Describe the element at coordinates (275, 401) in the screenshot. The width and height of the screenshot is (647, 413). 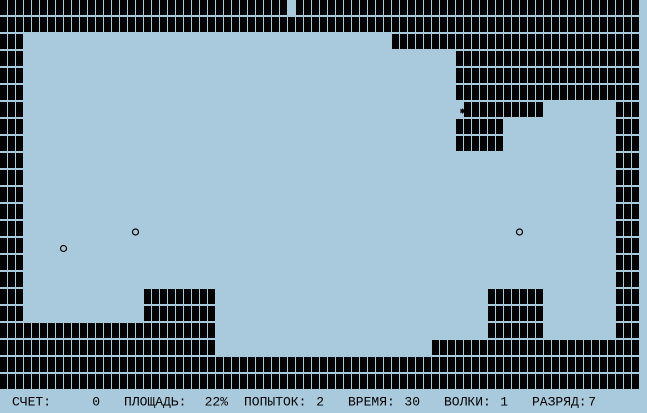
I see `status-label: ПОПЫТОК:` at that location.